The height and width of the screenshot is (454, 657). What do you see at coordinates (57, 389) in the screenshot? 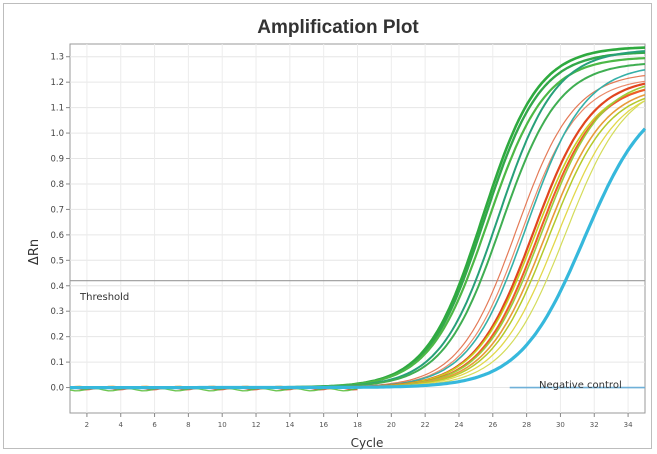
I see `y-tick-label: 0.0` at bounding box center [57, 389].